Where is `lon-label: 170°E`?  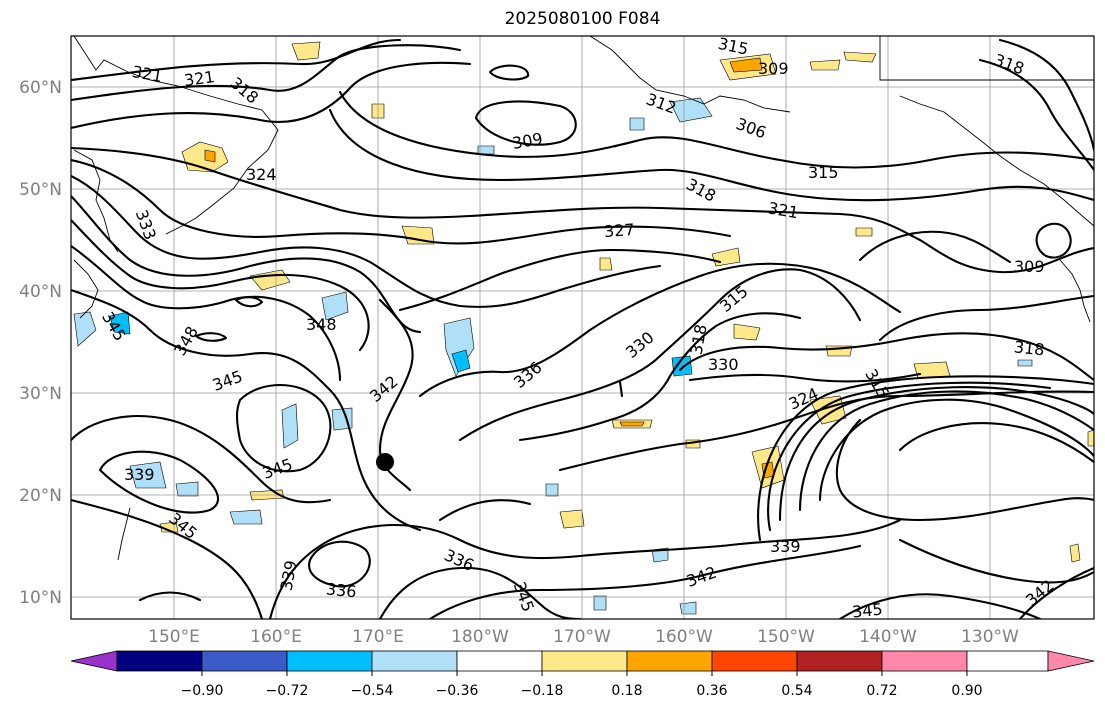
lon-label: 170°E is located at coordinates (378, 637).